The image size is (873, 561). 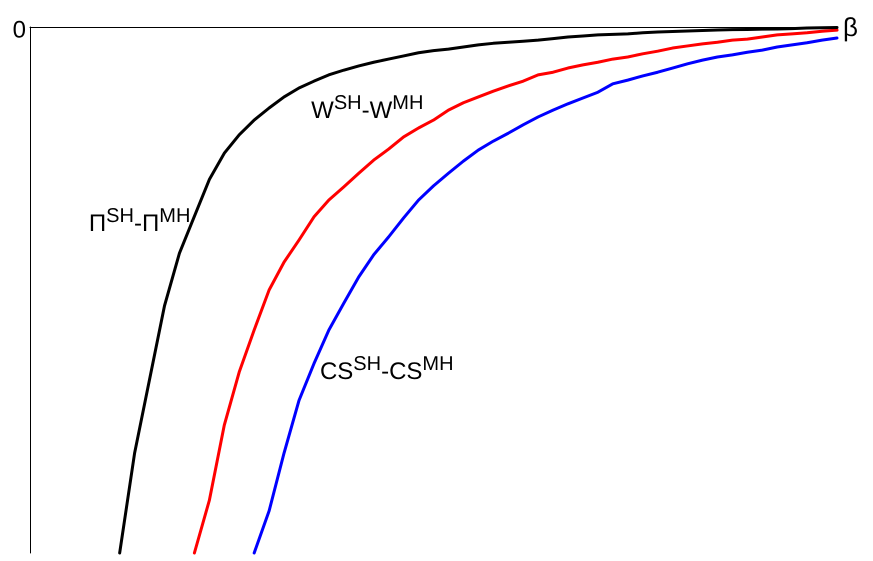 What do you see at coordinates (387, 369) in the screenshot?
I see `series-label: CS$^{SH}$-CS$^{MH}$` at bounding box center [387, 369].